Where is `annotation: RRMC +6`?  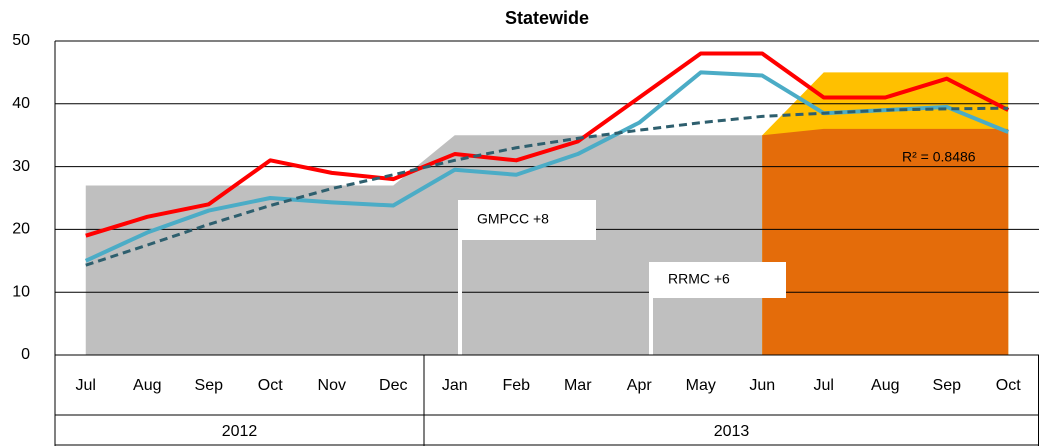 annotation: RRMC +6 is located at coordinates (699, 279).